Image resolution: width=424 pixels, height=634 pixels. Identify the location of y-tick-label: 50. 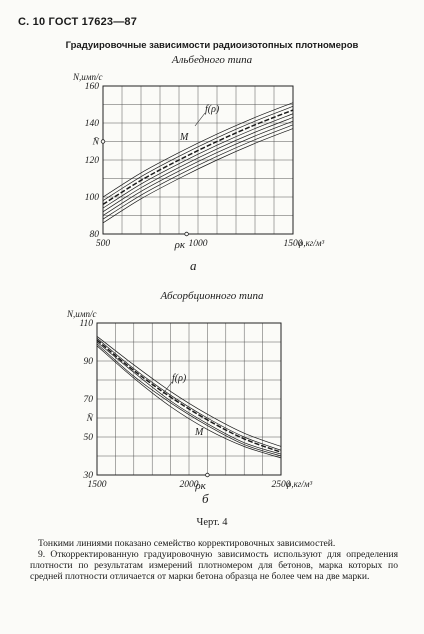
(89, 438).